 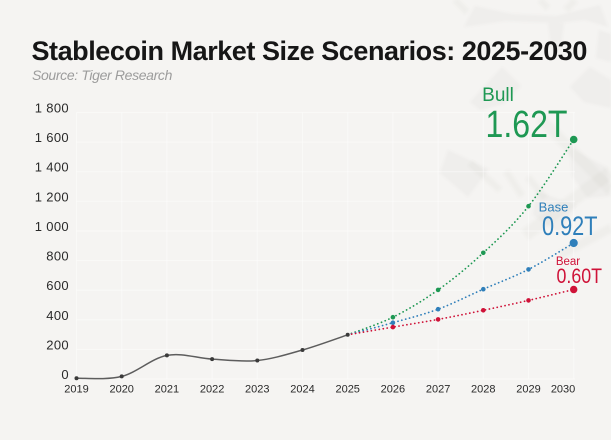 I want to click on svg-text: 400, so click(x=57, y=315).